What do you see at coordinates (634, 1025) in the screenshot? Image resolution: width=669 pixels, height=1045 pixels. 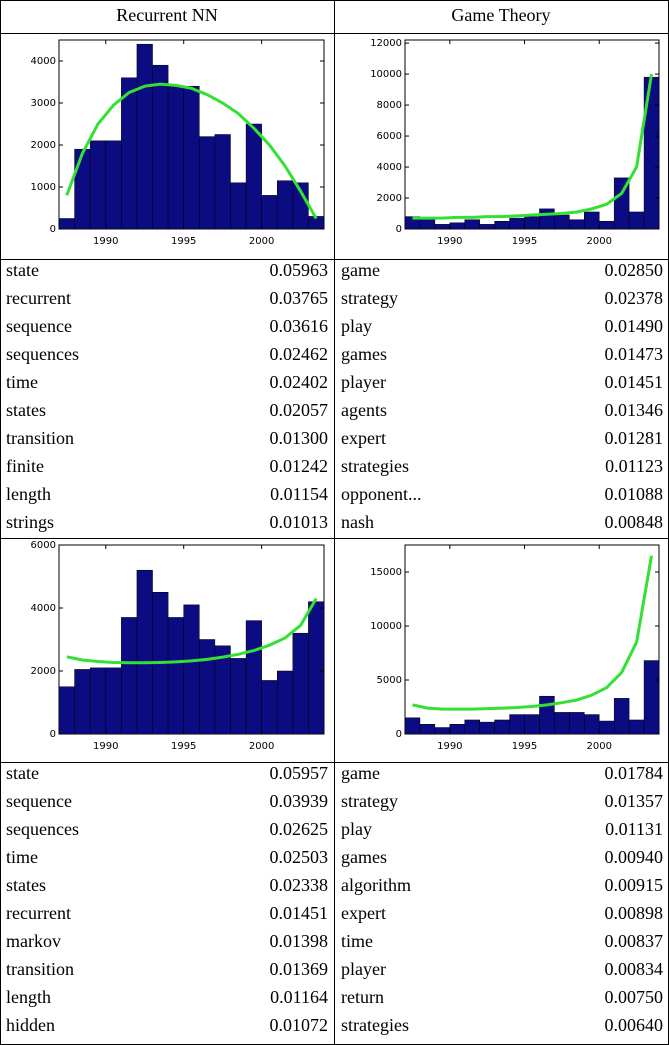 I see `probability: 0.00640` at bounding box center [634, 1025].